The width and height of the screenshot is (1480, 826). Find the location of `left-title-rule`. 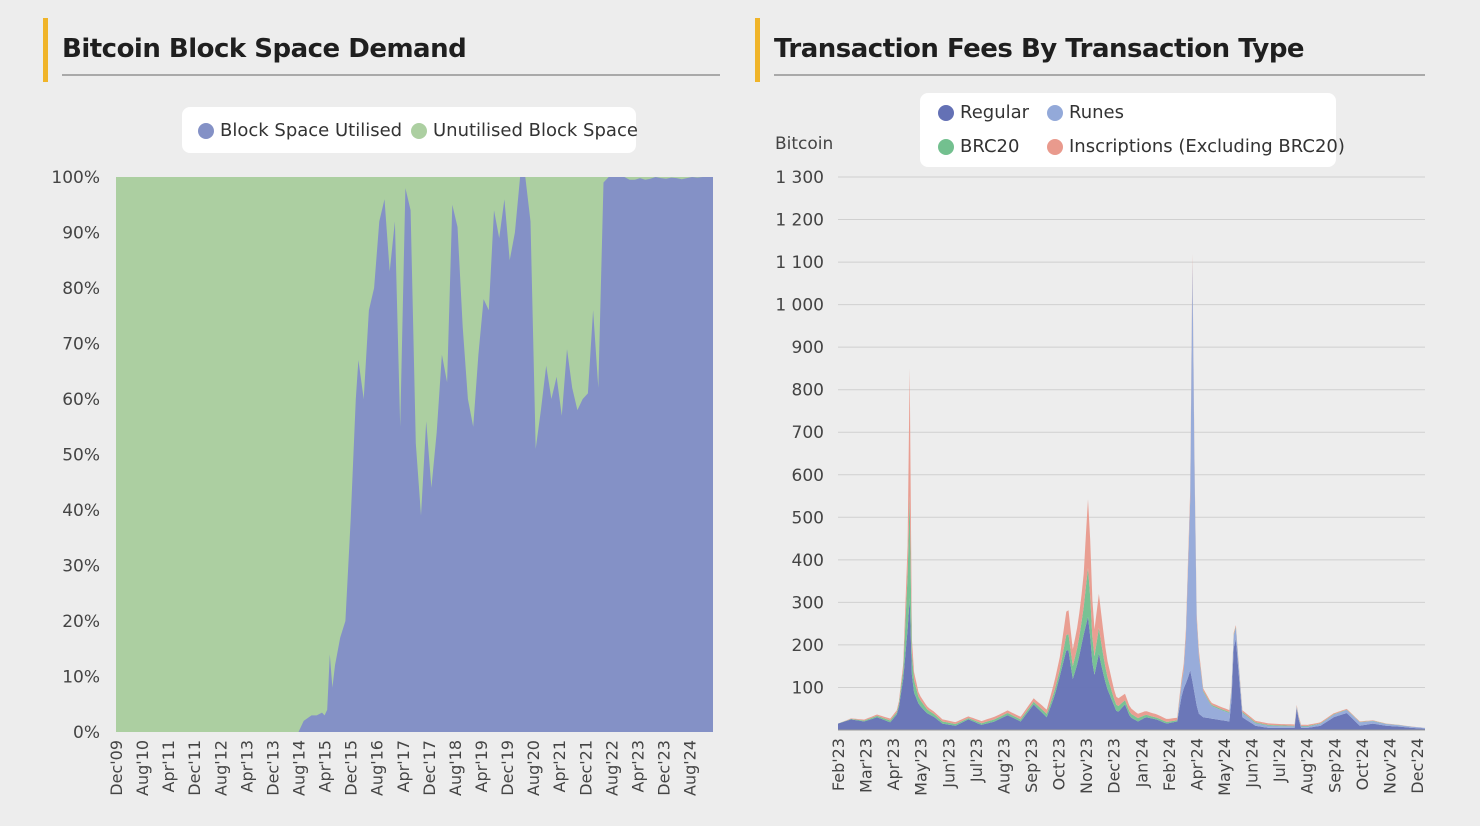

left-title-rule is located at coordinates (391, 75).